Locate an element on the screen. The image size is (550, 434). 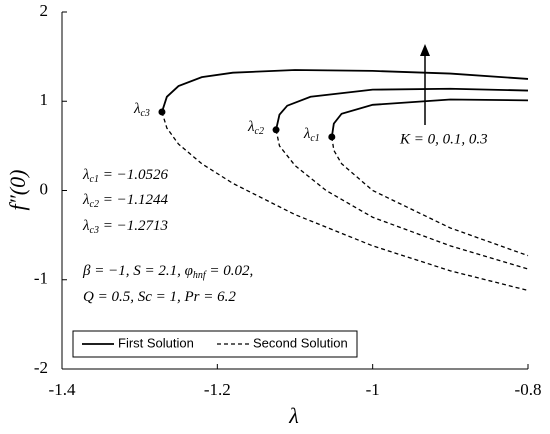
equation: β = −1, S = 2.1, φhnf = 0.02, is located at coordinates (167, 272).